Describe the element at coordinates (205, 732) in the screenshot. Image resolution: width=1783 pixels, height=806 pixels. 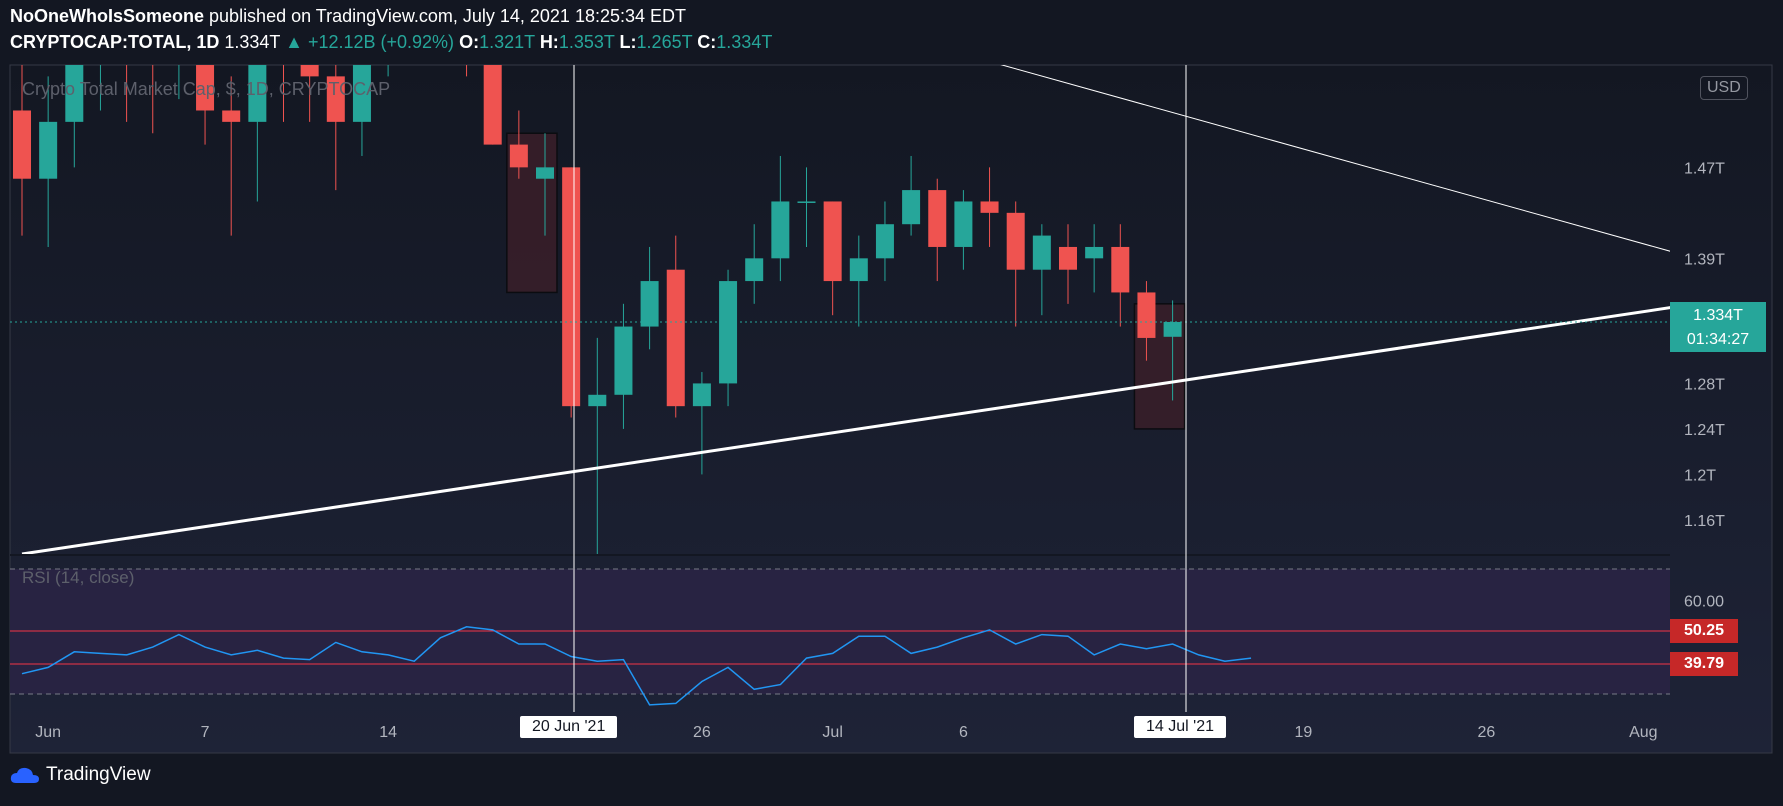
I see `time-axis-tick: 7` at that location.